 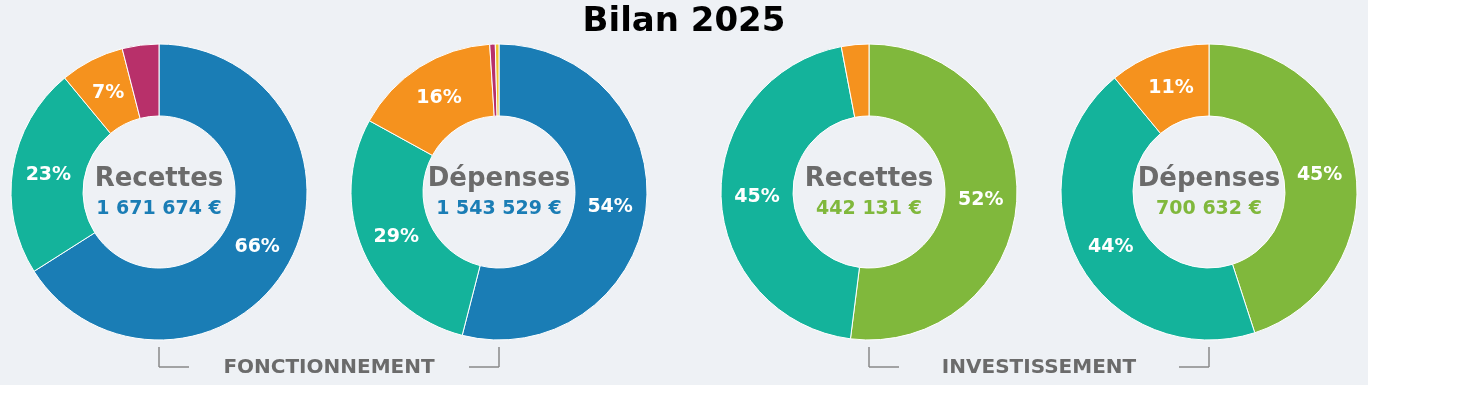 I want to click on data-label: 7%, so click(x=108, y=91).